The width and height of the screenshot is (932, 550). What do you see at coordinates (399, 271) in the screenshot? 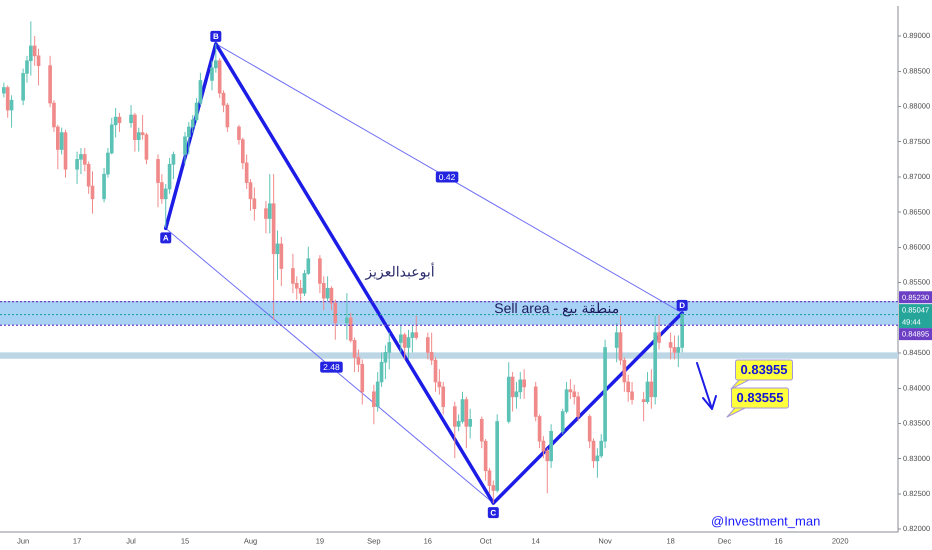
I see `annotation: أبوعبدالعزيز` at bounding box center [399, 271].